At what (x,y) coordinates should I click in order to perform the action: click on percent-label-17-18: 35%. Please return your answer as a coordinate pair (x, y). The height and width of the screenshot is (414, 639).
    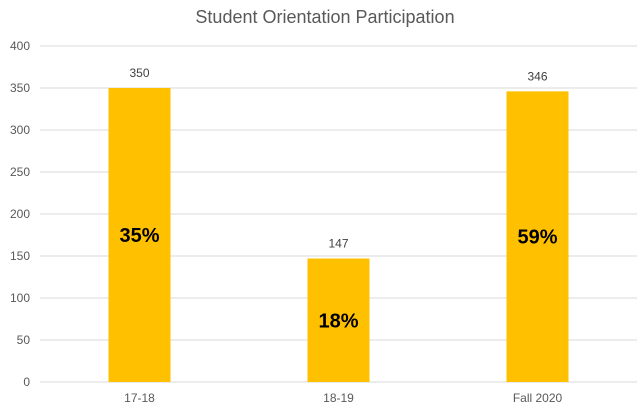
    Looking at the image, I should click on (139, 236).